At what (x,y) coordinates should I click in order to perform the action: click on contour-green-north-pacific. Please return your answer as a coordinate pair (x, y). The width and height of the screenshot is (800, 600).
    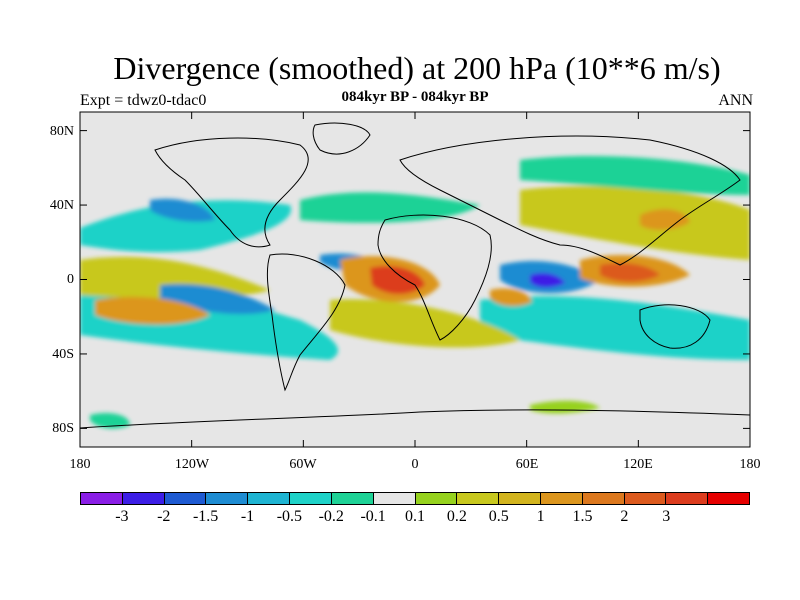
    Looking at the image, I should click on (635, 175).